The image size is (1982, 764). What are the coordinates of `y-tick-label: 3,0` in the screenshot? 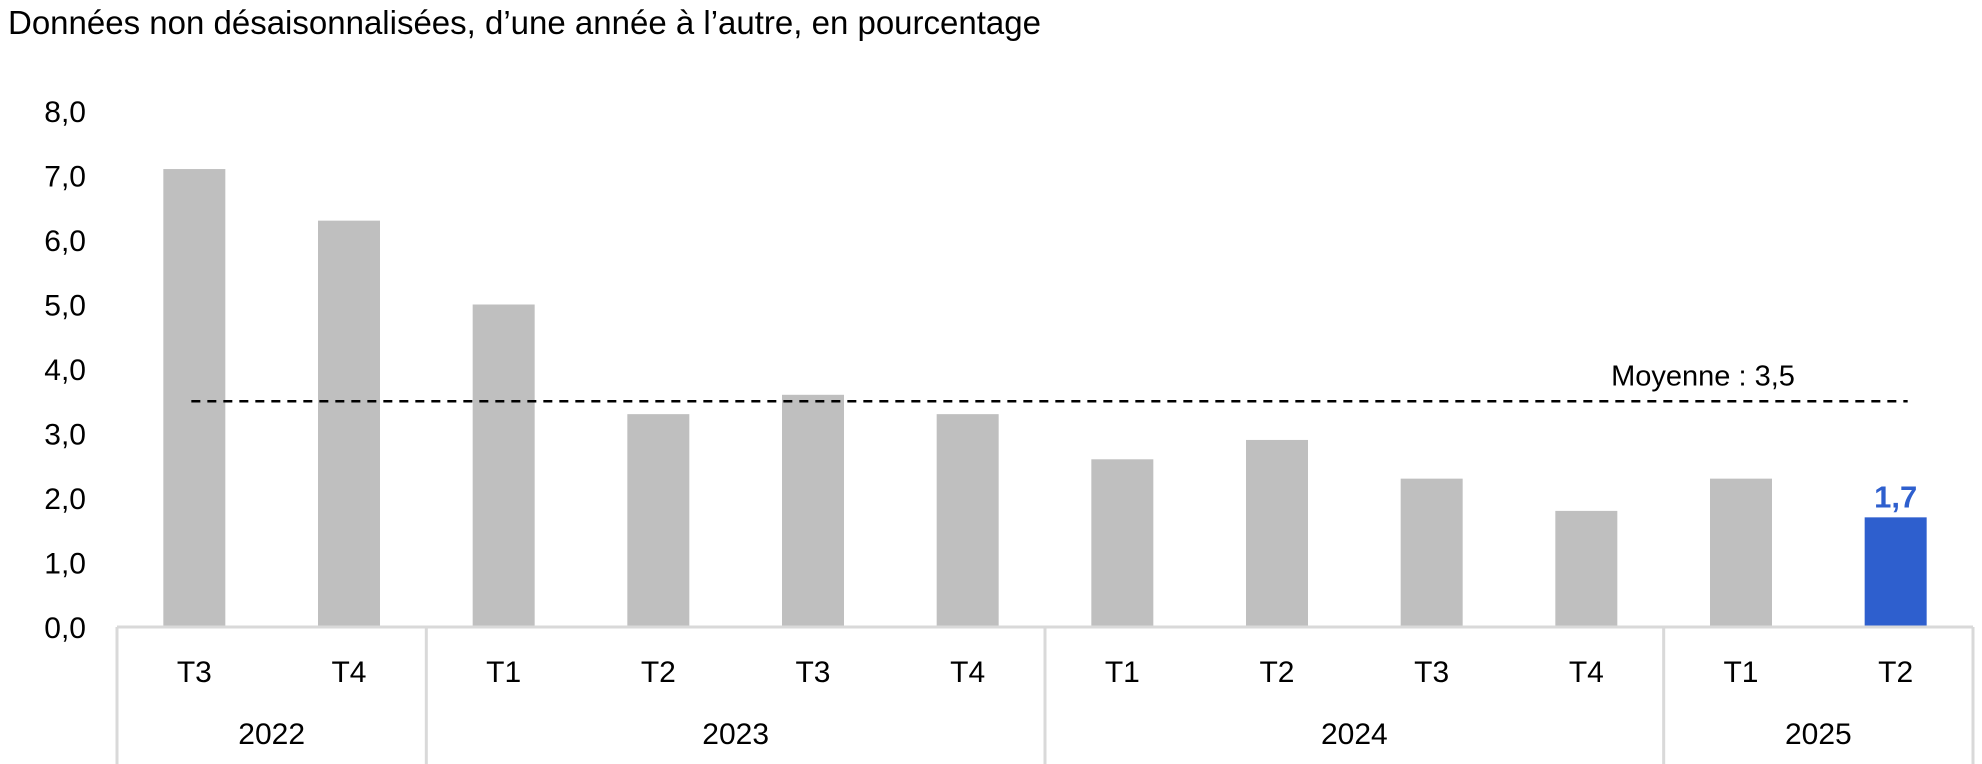 It's located at (65, 435).